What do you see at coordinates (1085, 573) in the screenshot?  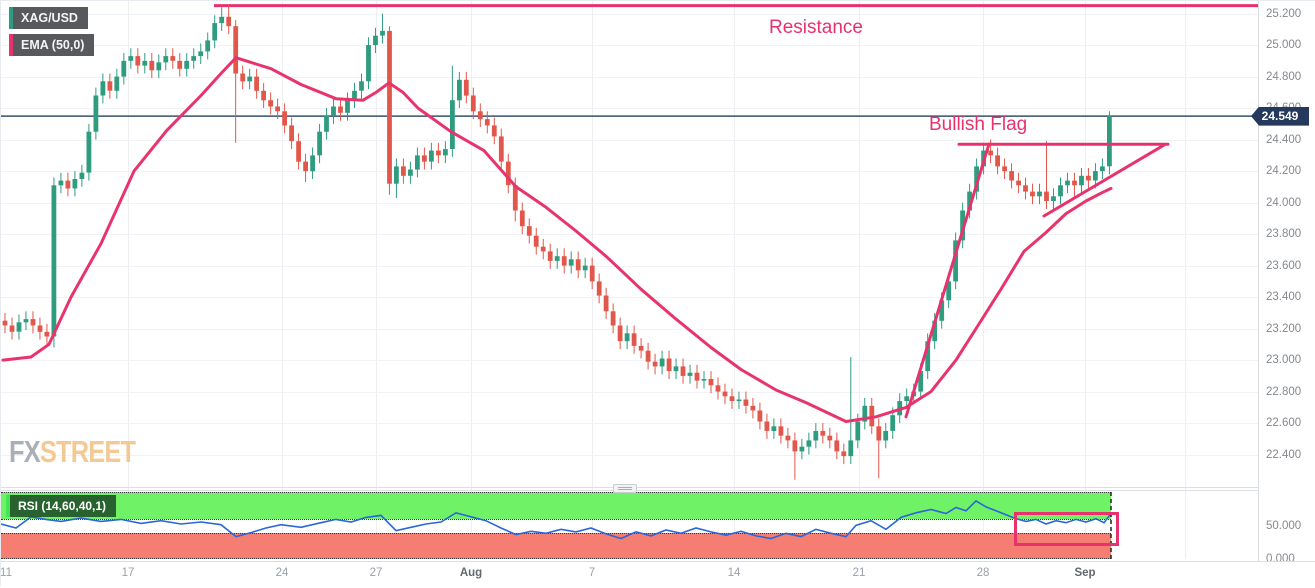 I see `time-tick-label: Sep` at bounding box center [1085, 573].